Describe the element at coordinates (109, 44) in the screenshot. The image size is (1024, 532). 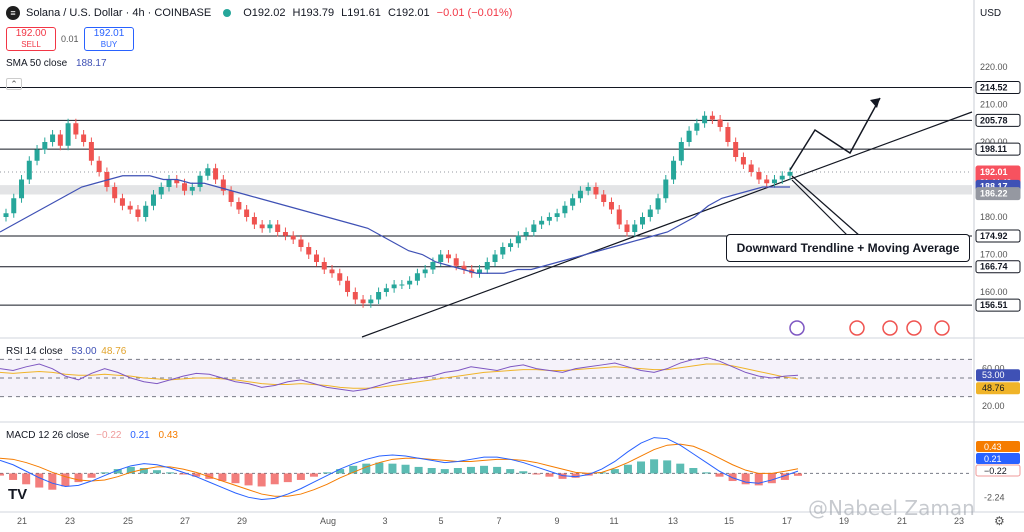
I see `buy-label: BUY` at that location.